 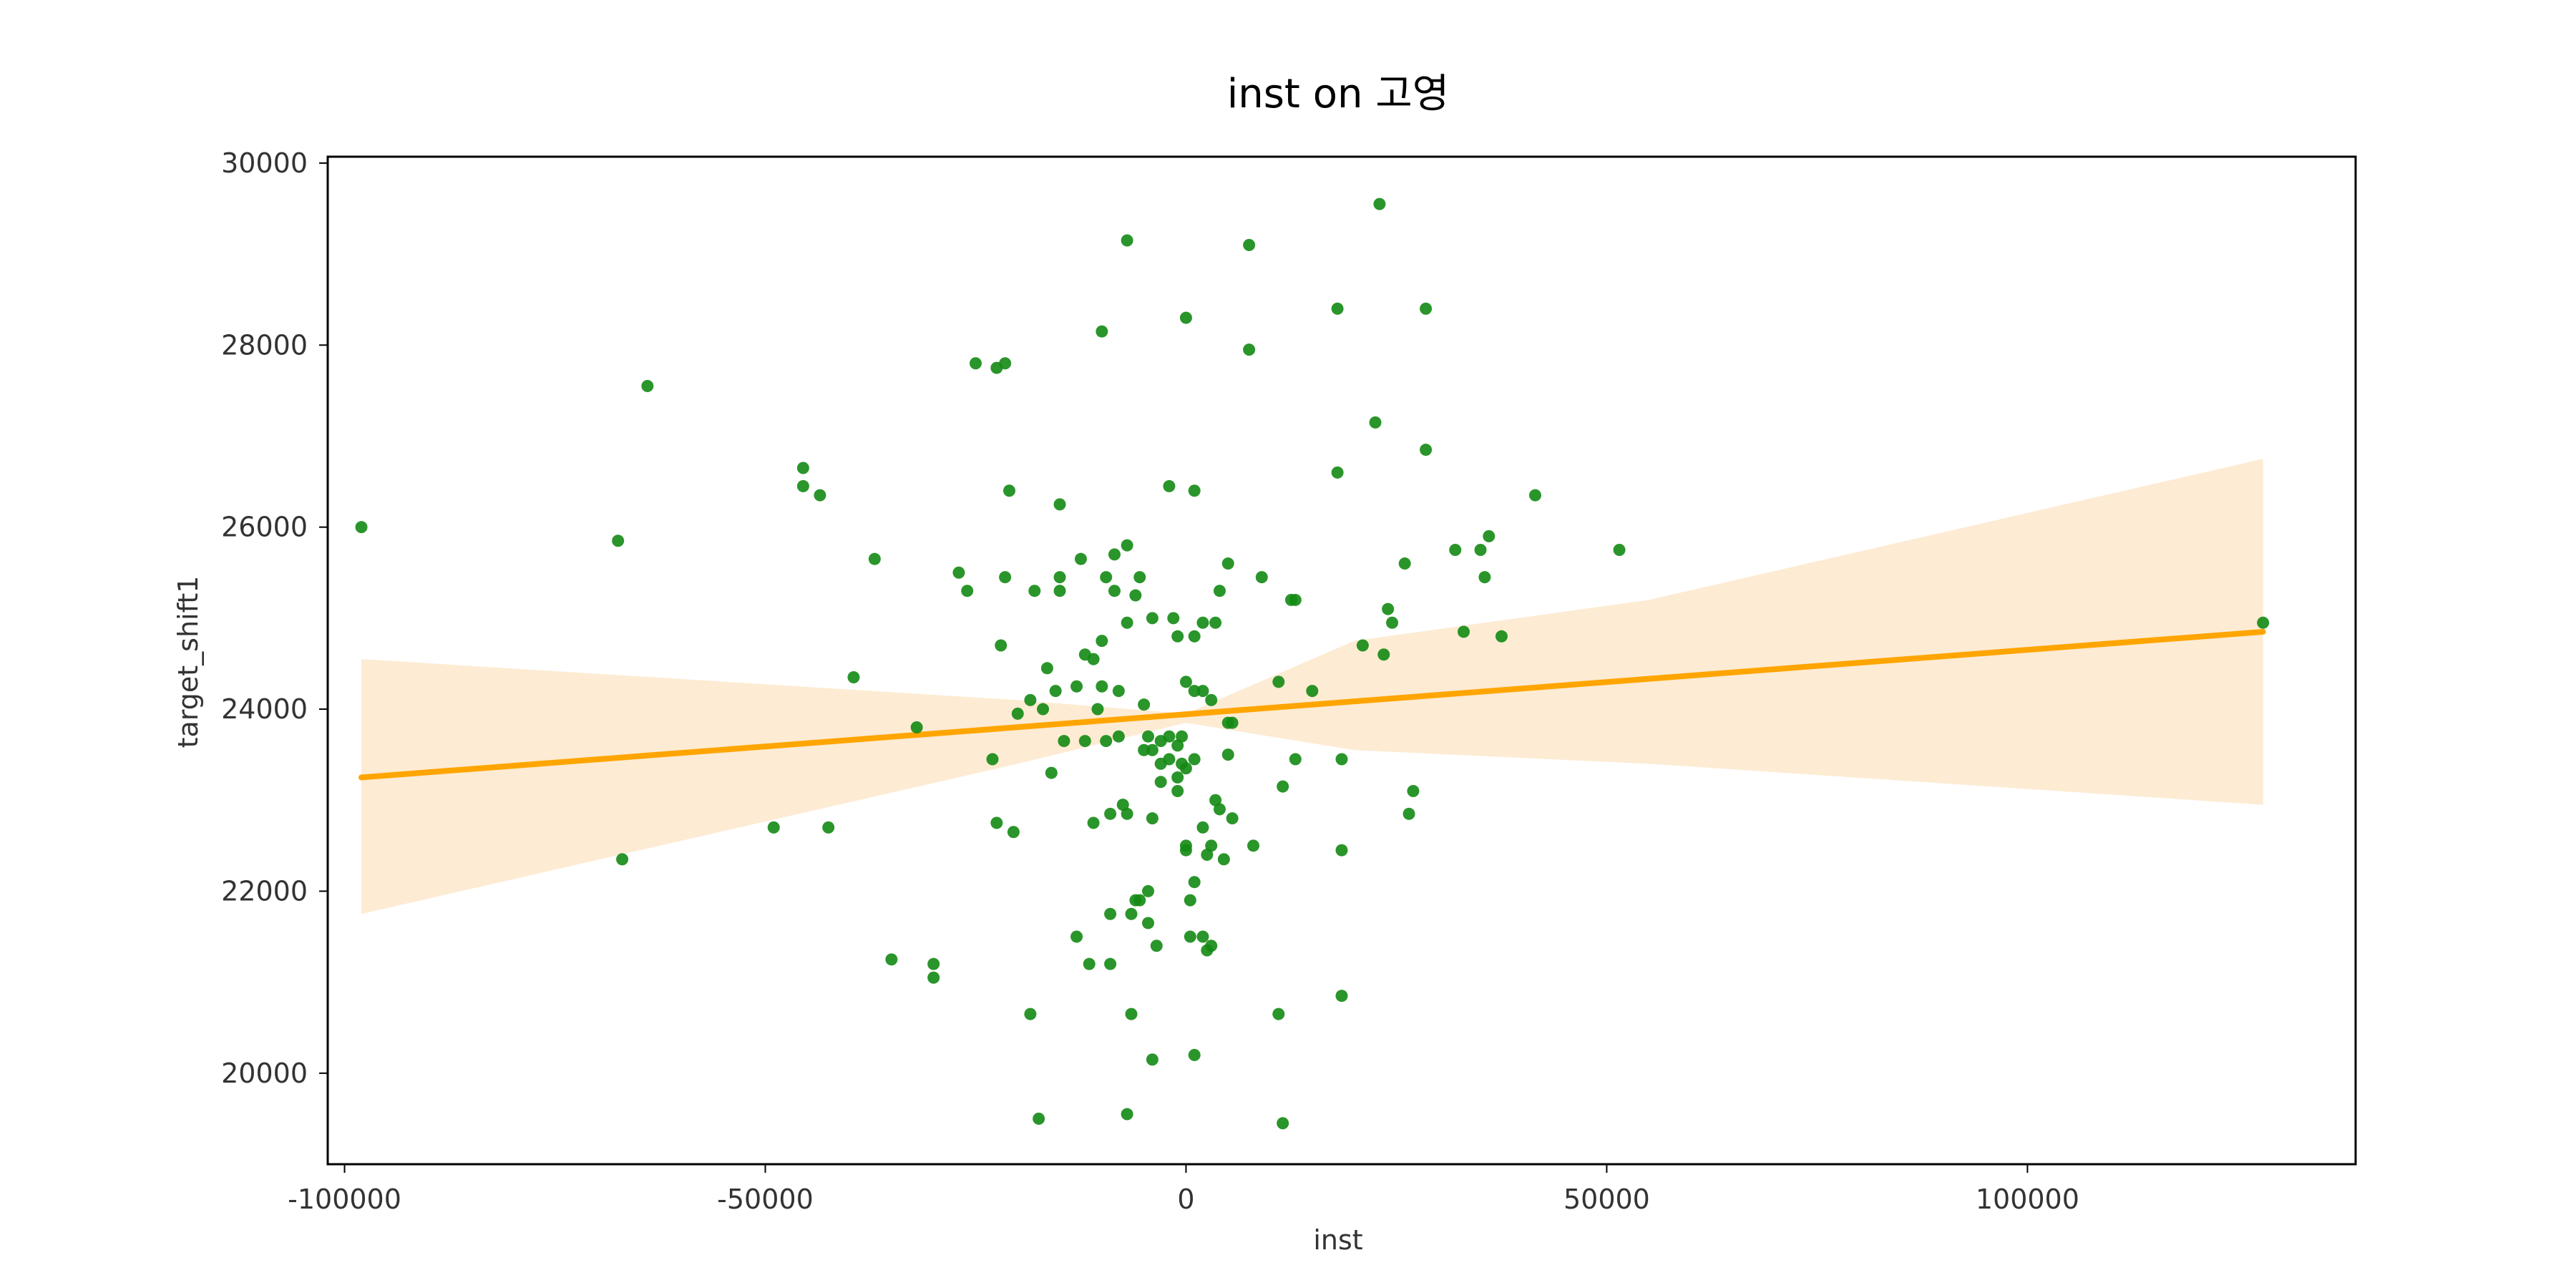 I want to click on regression-line-layer, so click(x=1312, y=704).